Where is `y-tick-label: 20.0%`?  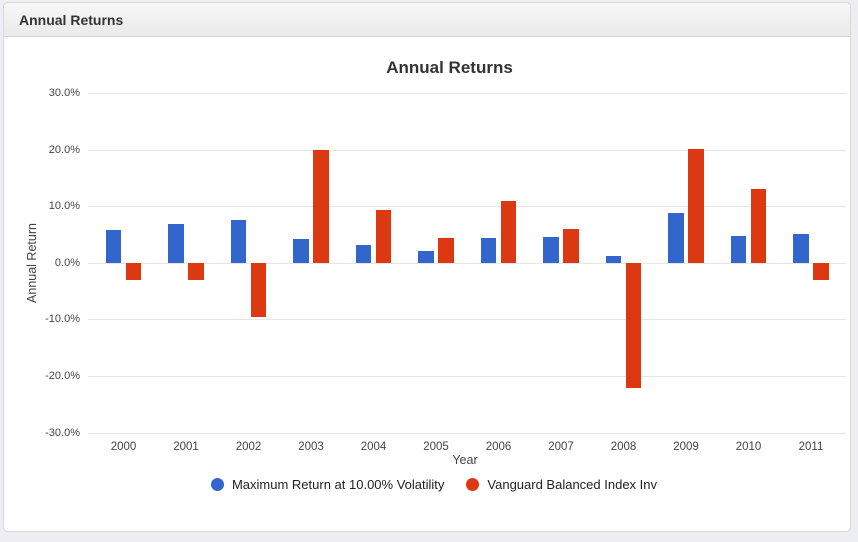
y-tick-label: 20.0% is located at coordinates (64, 149).